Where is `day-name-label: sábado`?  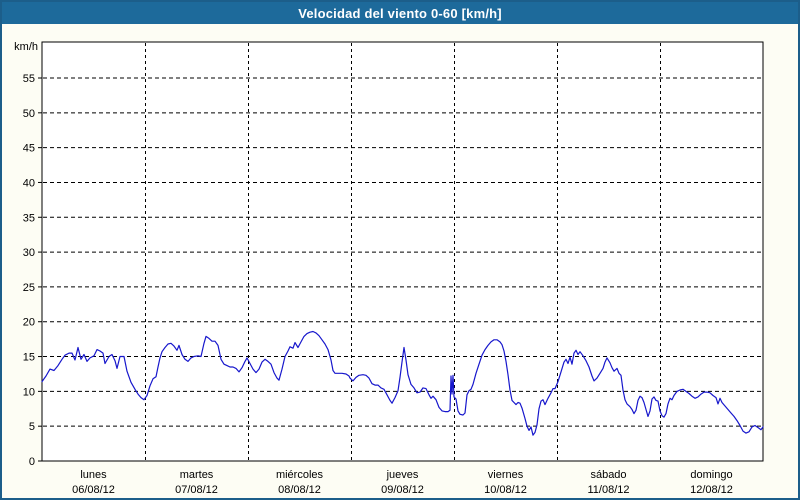
day-name-label: sábado is located at coordinates (608, 475).